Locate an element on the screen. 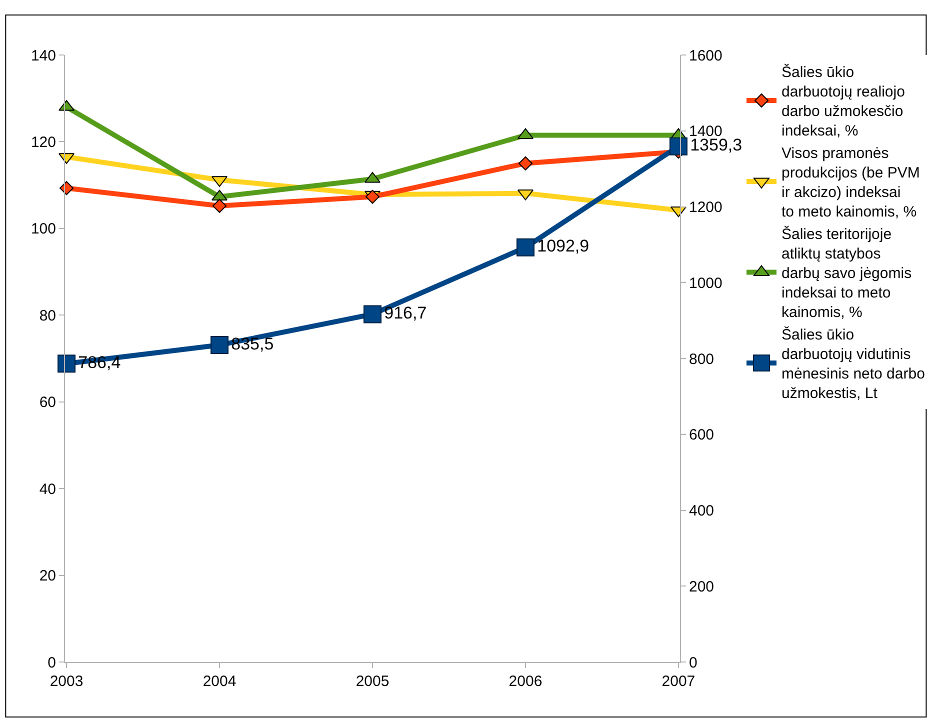 Image resolution: width=942 pixels, height=722 pixels. data-label: 916,7 is located at coordinates (405, 312).